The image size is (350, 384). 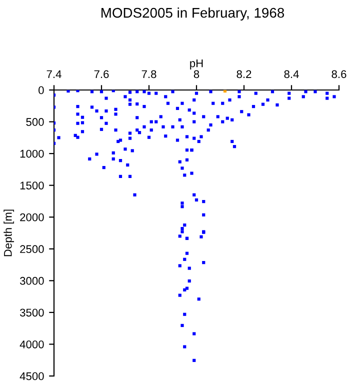 I want to click on x-tick-label: 8.4, so click(x=291, y=74).